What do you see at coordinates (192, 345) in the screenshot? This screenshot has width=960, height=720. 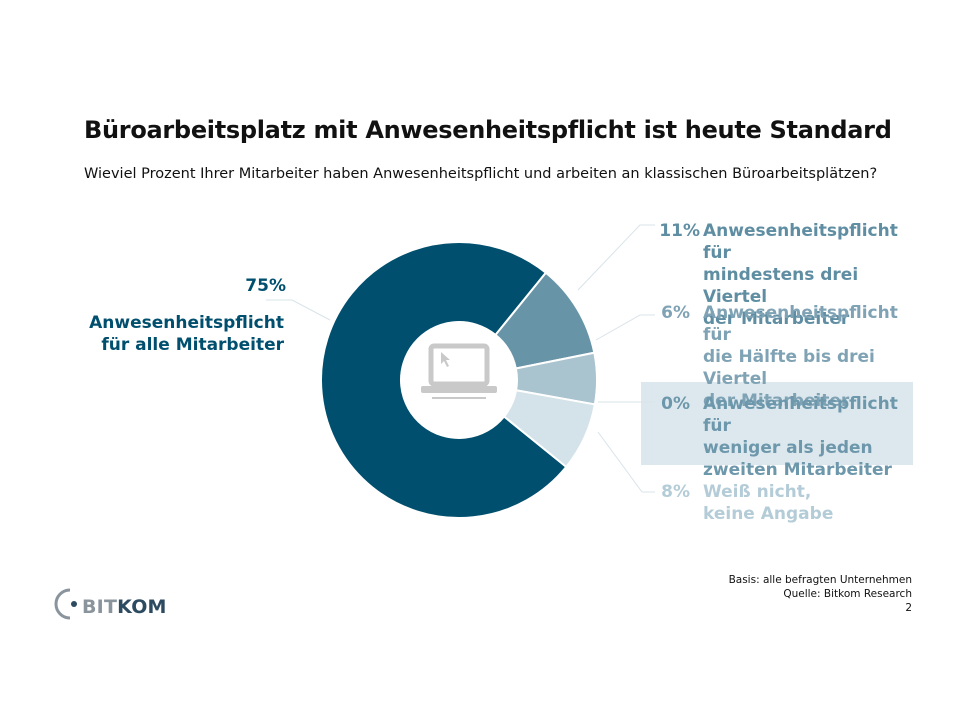 I see `slice-label-line: für alle Mitarbeiter` at bounding box center [192, 345].